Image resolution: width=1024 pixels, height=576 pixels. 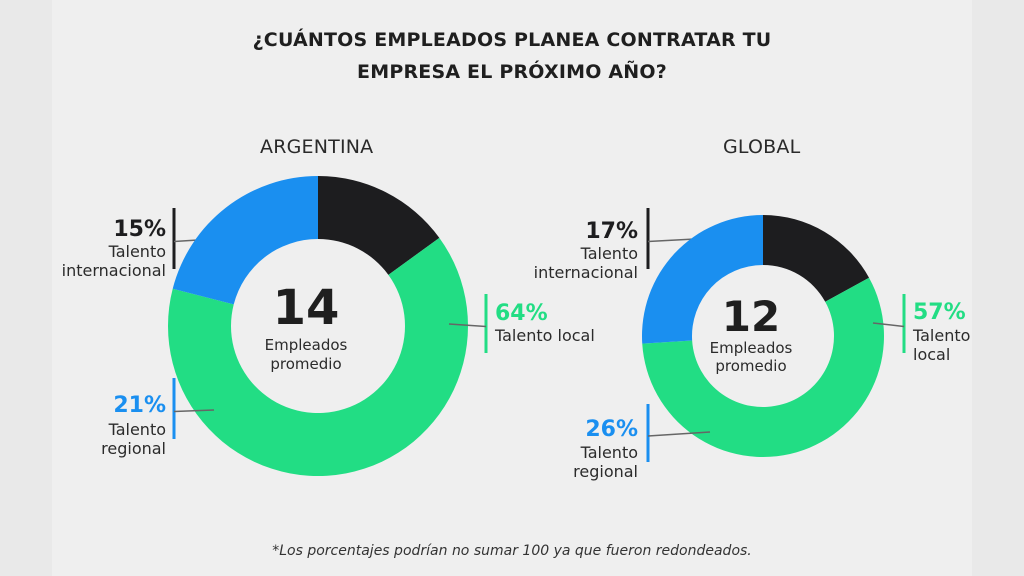 What do you see at coordinates (137, 251) in the screenshot?
I see `argentina-international-label-line: Talento` at bounding box center [137, 251].